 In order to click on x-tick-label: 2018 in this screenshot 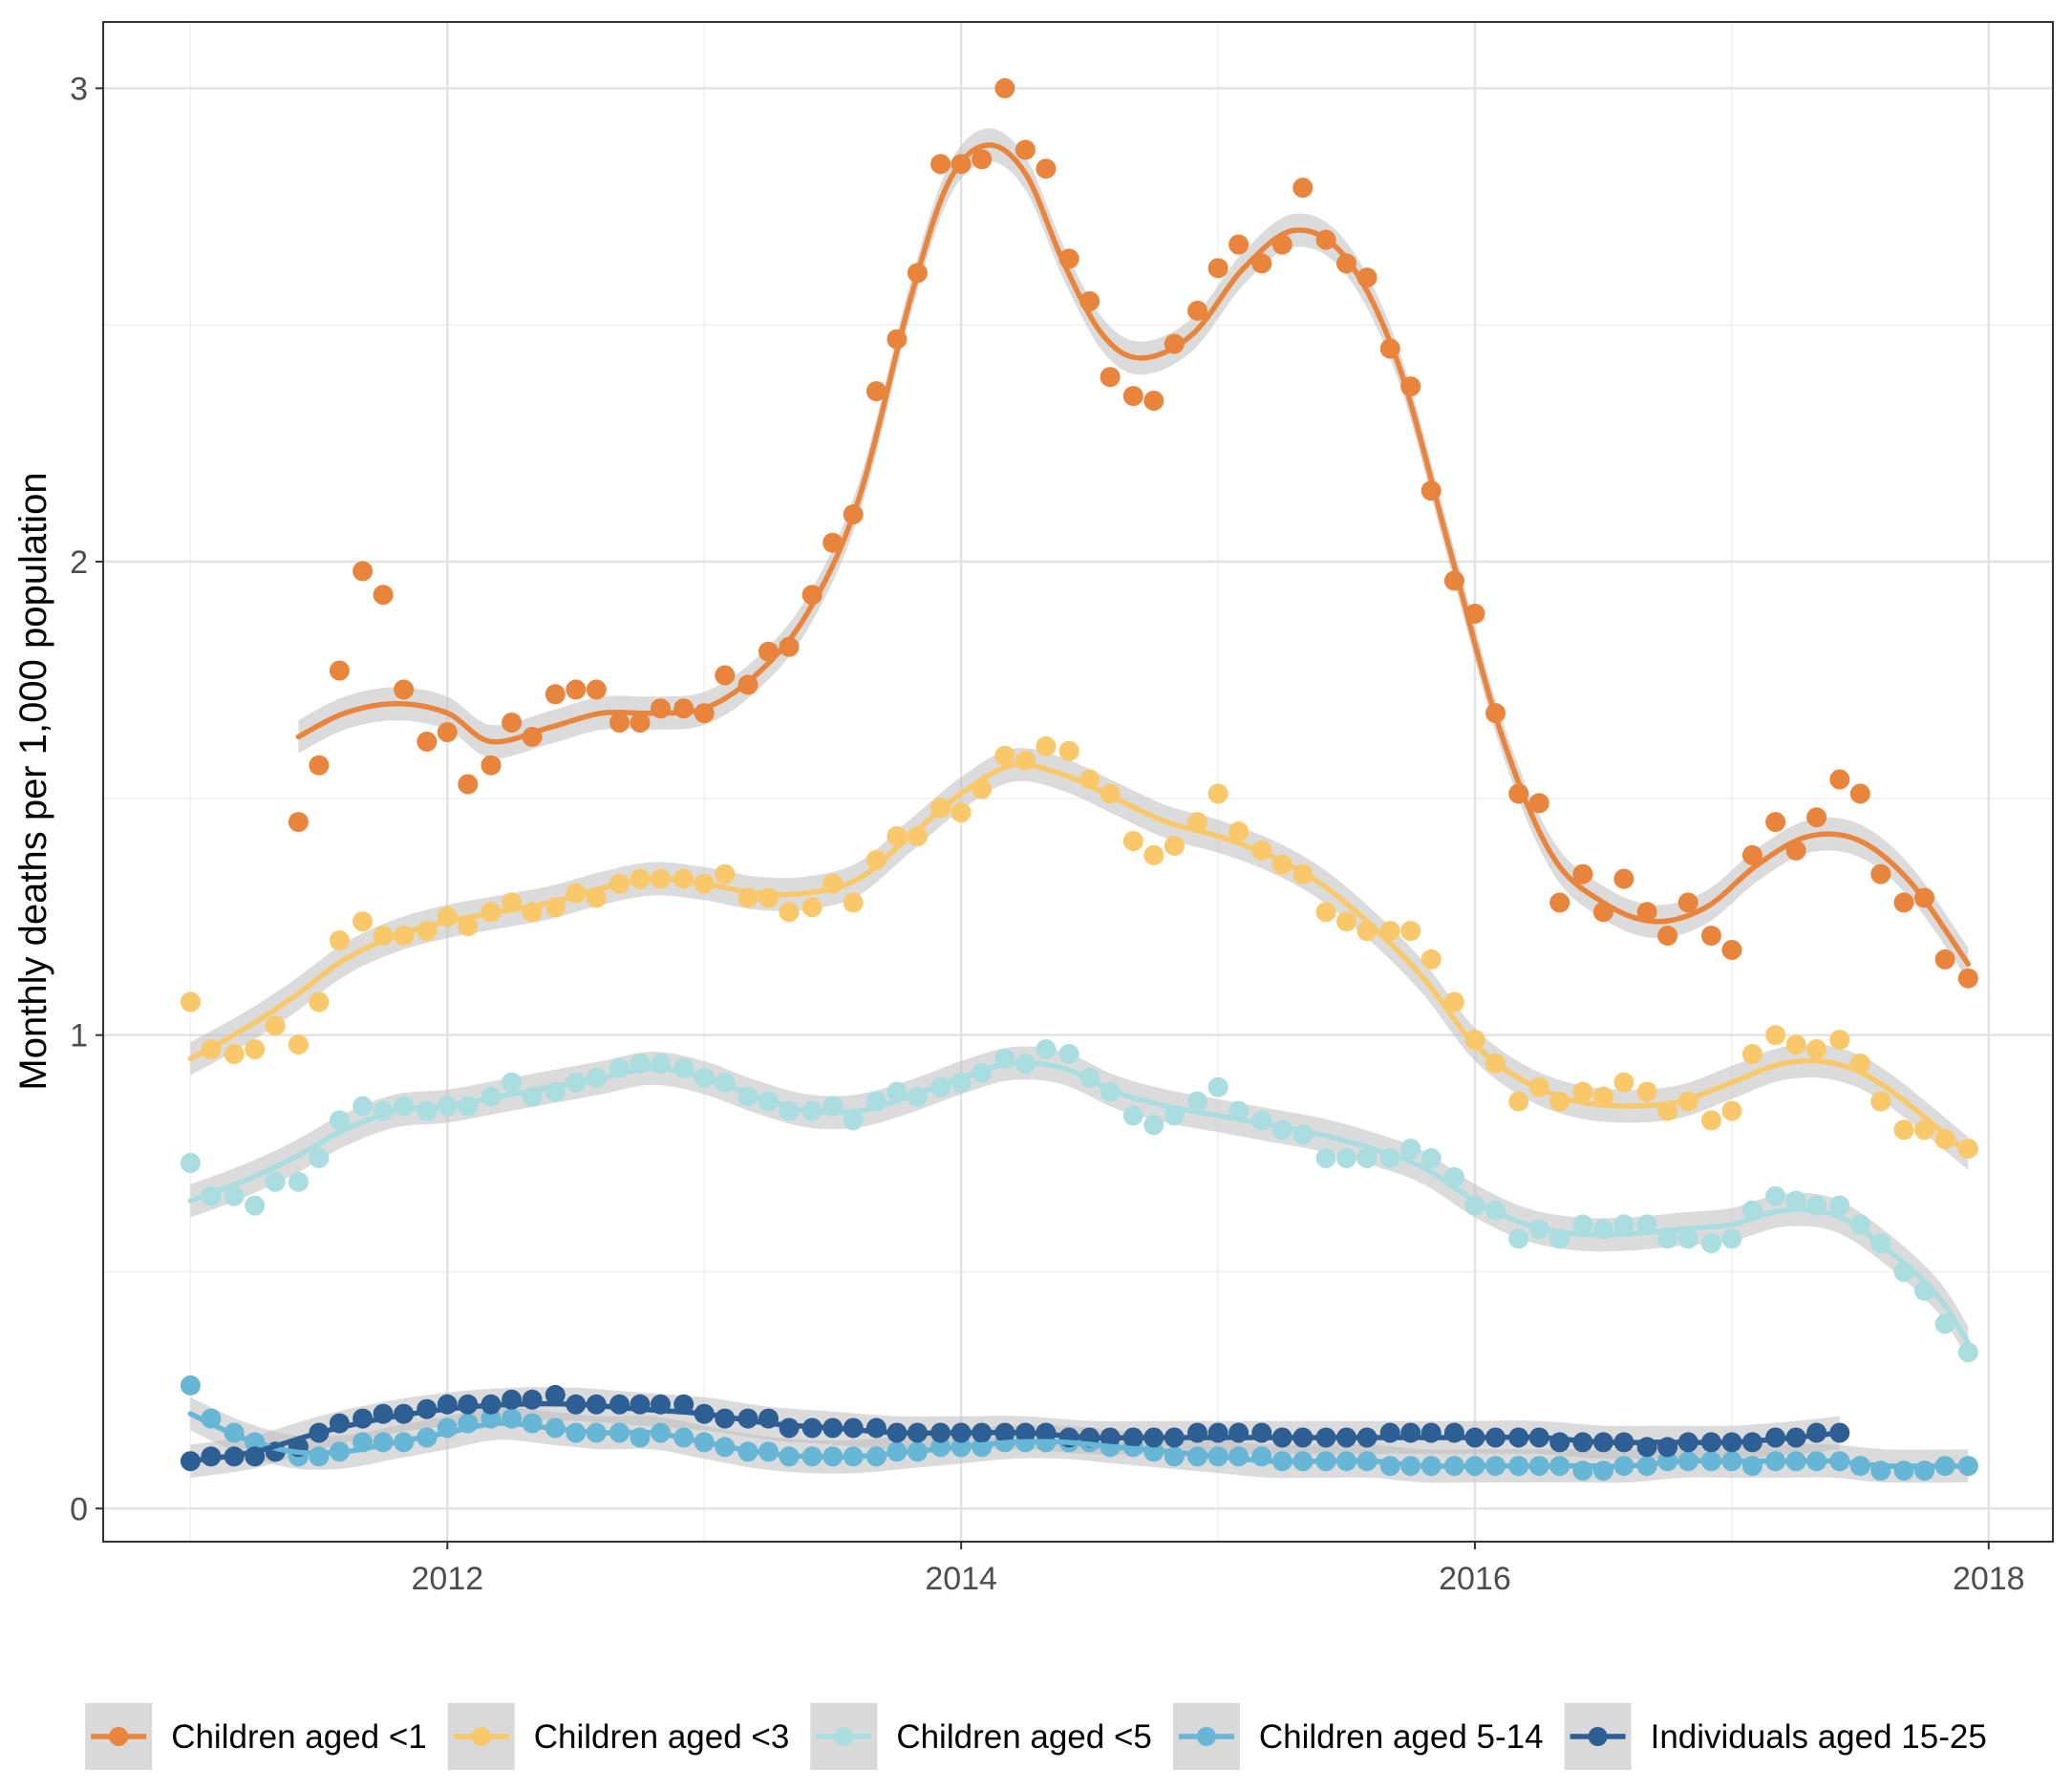, I will do `click(1989, 1579)`.